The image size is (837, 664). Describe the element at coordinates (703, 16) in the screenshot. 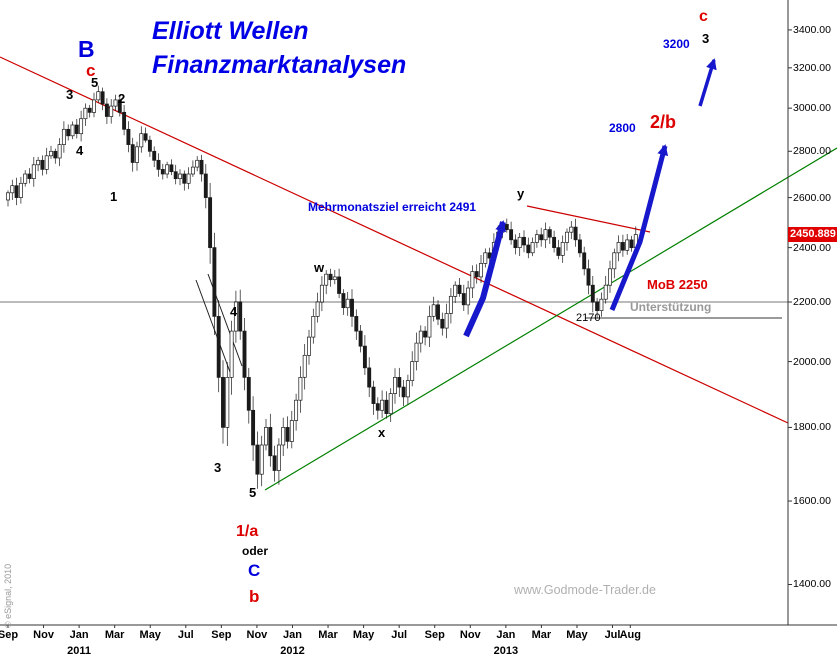

I see `chart-annotation: c` at that location.